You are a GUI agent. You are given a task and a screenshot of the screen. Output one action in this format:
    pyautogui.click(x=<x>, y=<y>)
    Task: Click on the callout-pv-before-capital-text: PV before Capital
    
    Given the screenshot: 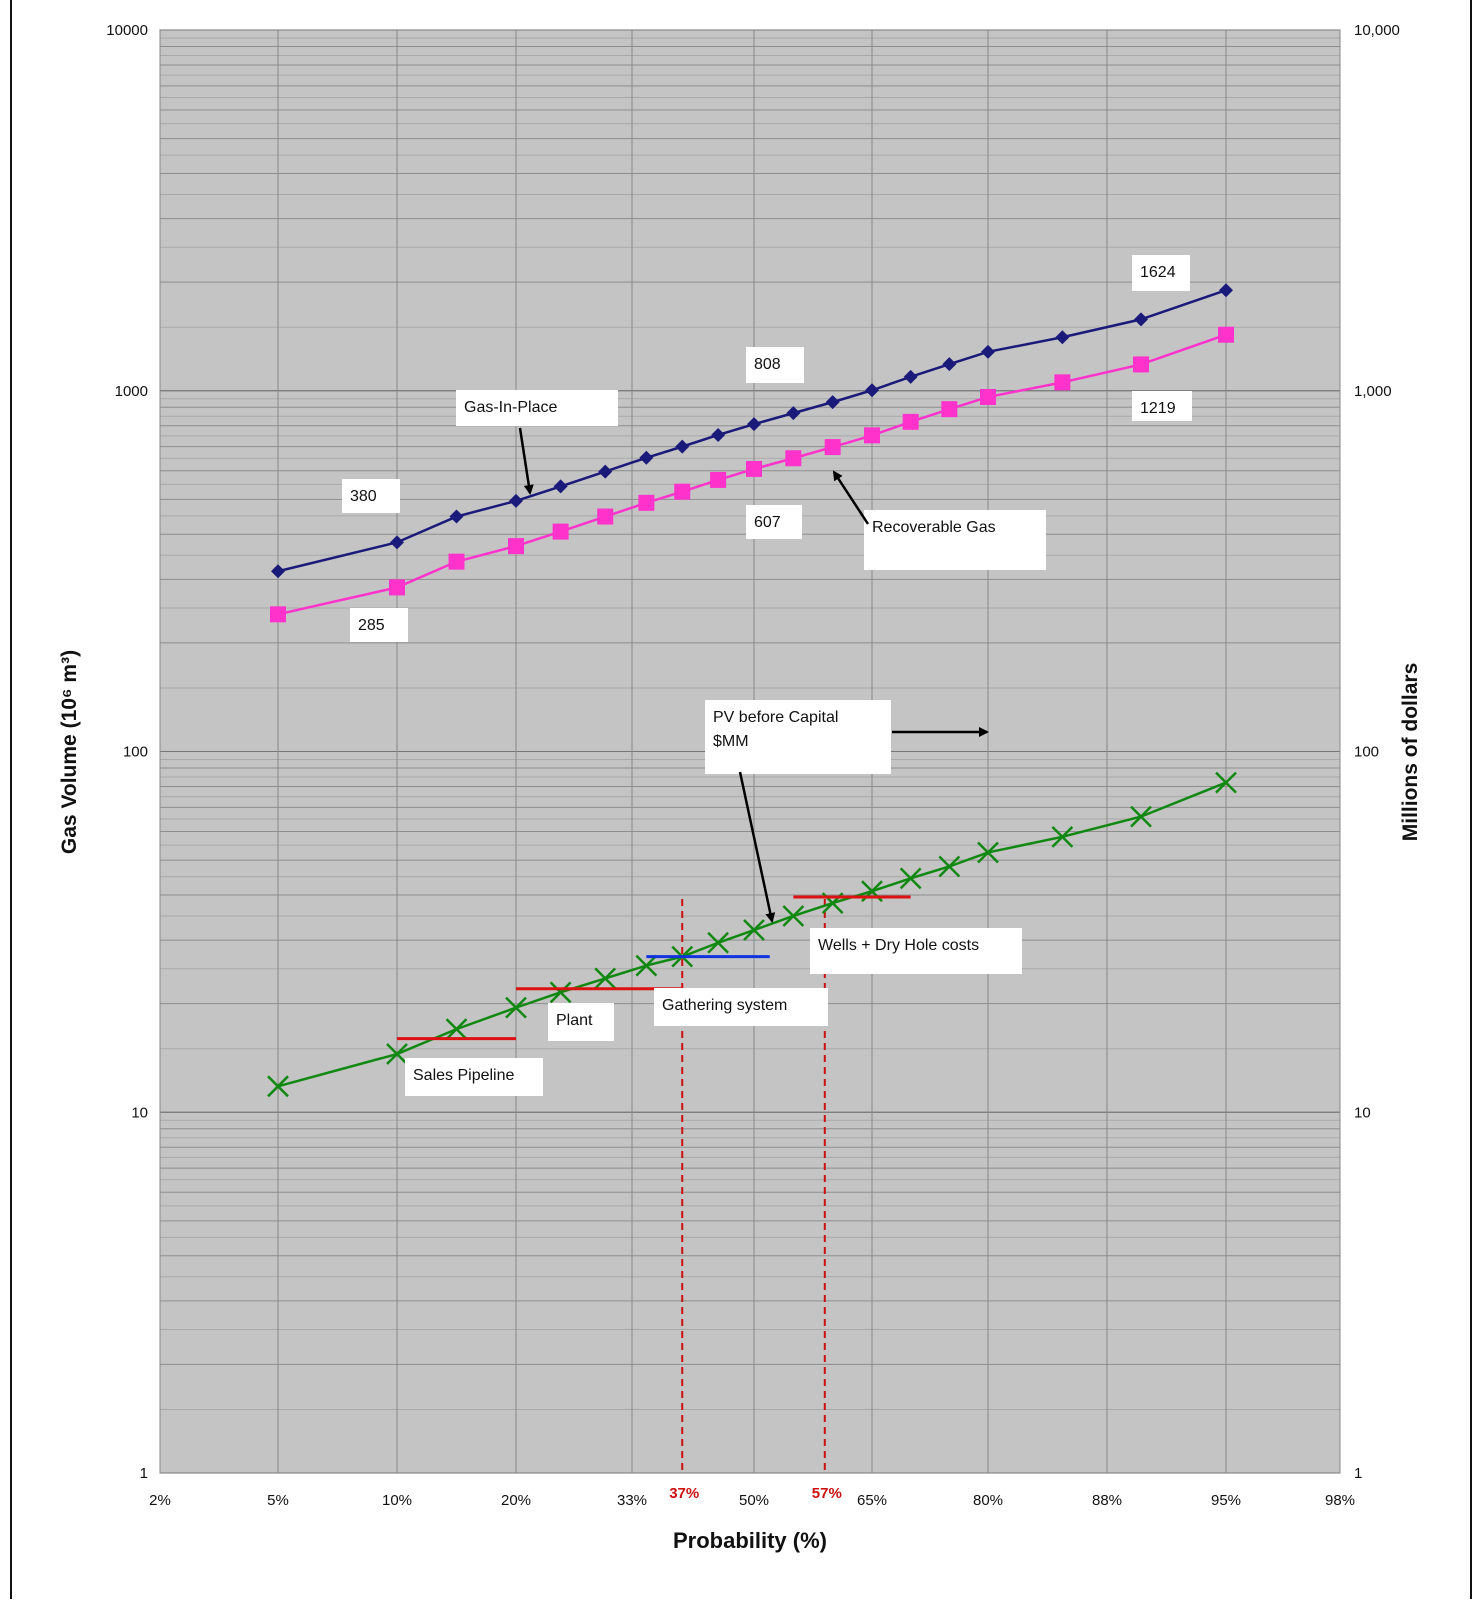 What is the action you would take?
    pyautogui.click(x=775, y=717)
    